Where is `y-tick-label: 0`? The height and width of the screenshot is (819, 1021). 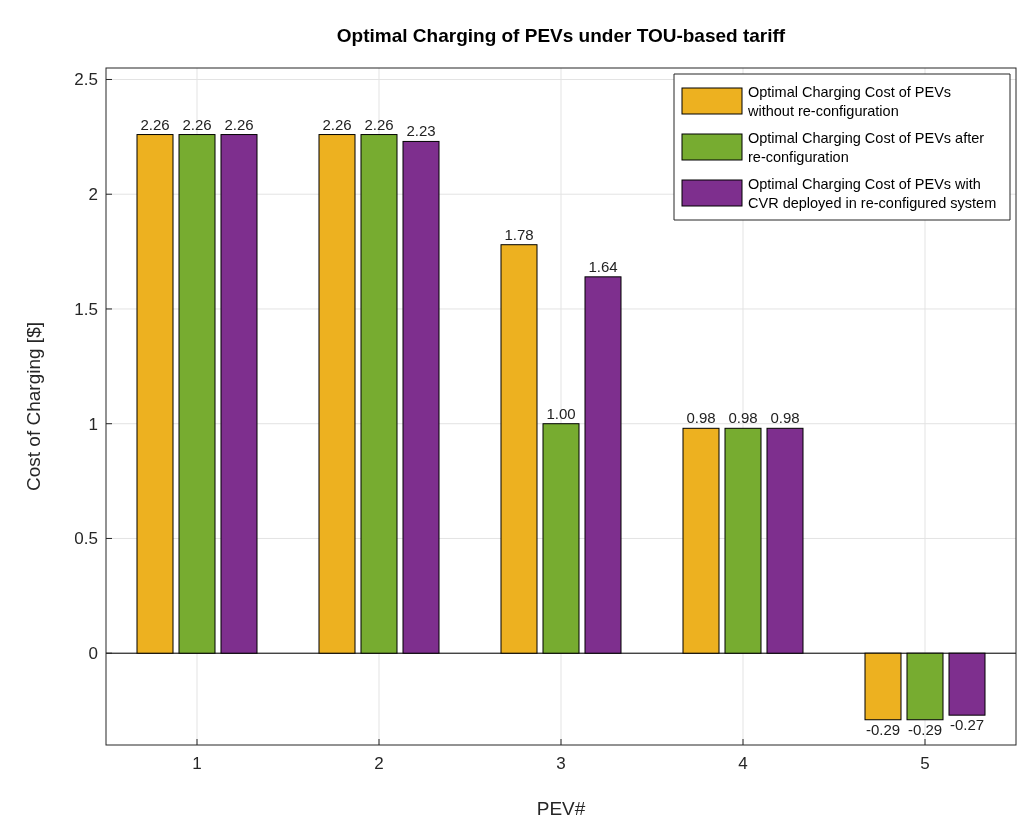 y-tick-label: 0 is located at coordinates (93, 654).